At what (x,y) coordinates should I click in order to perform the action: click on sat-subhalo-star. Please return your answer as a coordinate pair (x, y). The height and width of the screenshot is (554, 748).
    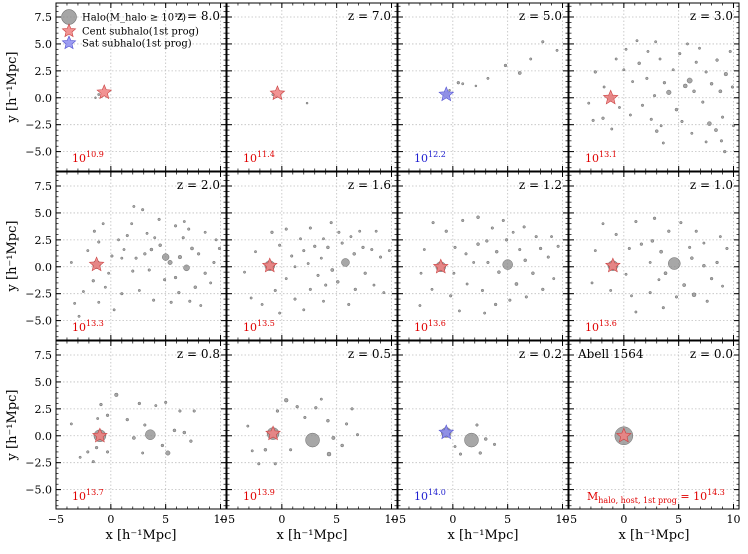
    Looking at the image, I should click on (446, 94).